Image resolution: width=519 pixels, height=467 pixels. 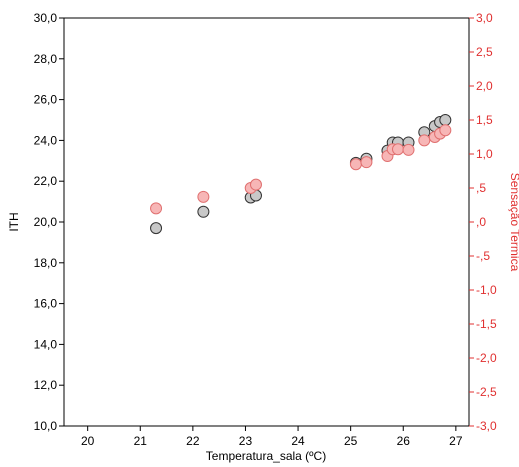 What do you see at coordinates (456, 441) in the screenshot?
I see `x-tick-label: 27` at bounding box center [456, 441].